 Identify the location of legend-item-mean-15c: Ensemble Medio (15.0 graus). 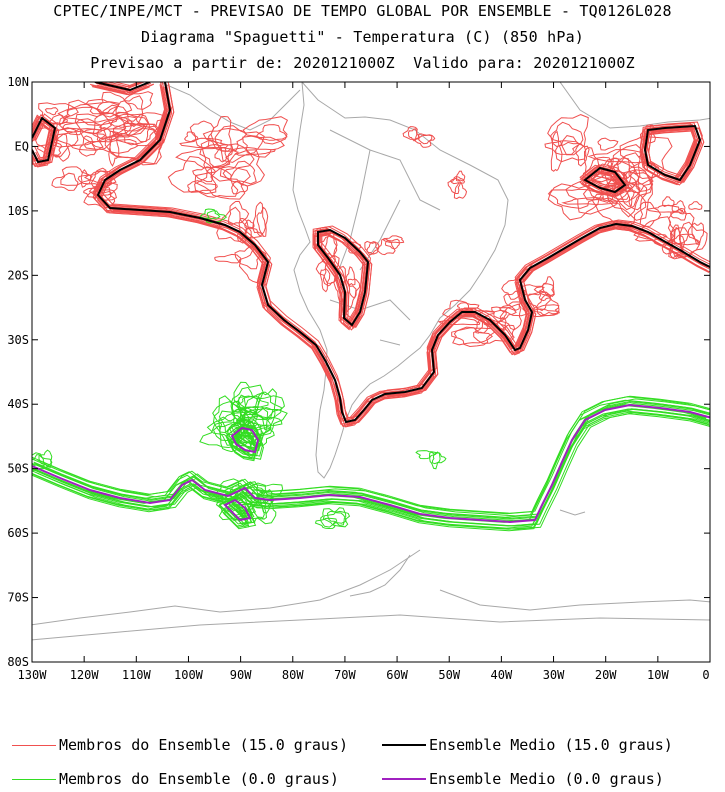
(527, 745).